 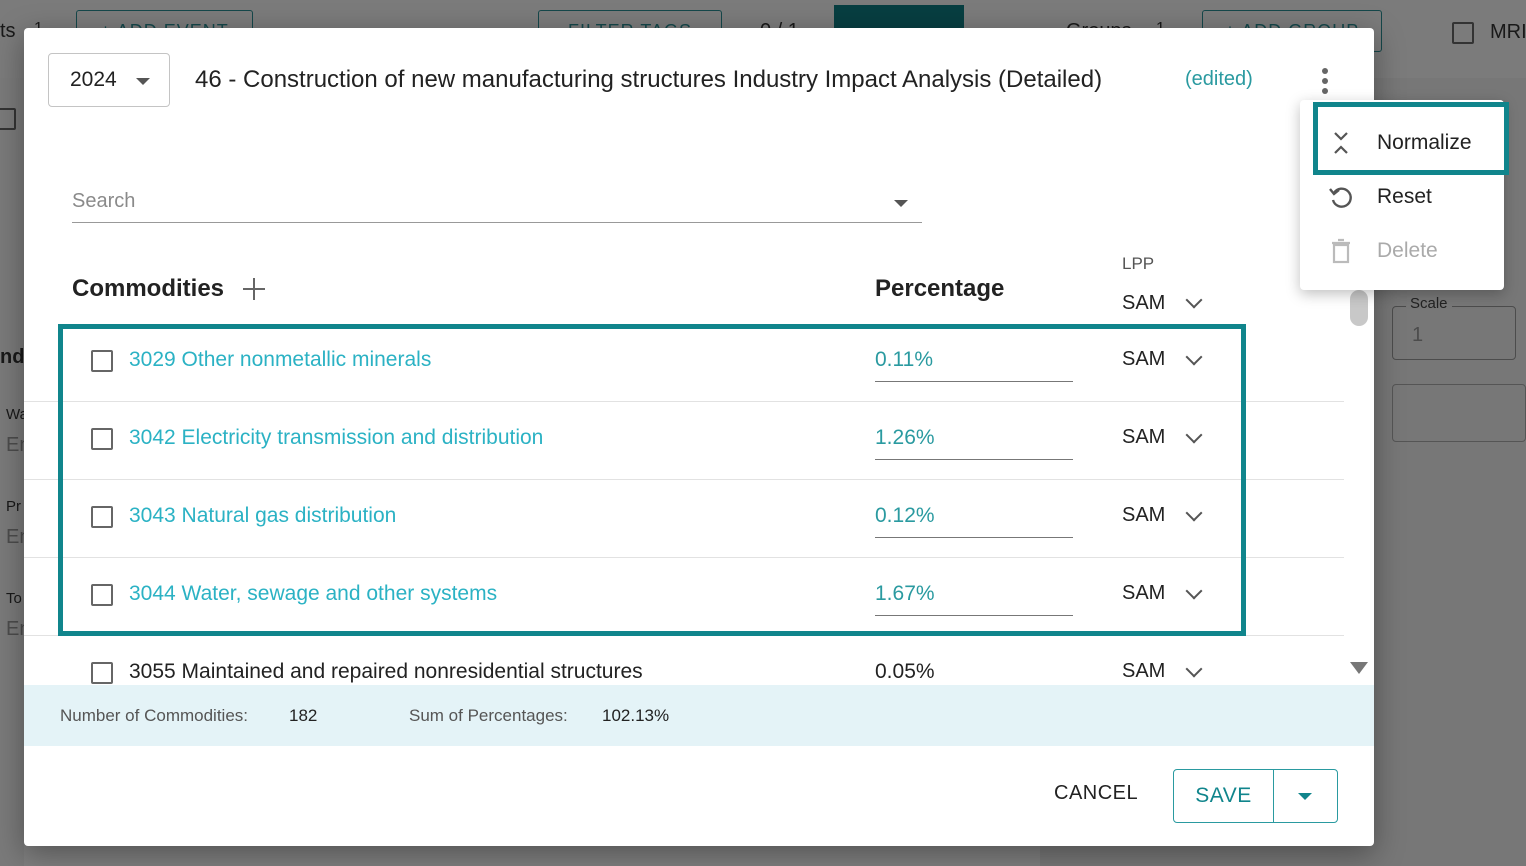 What do you see at coordinates (1194, 300) in the screenshot?
I see `lpp-header-chevron-icon` at bounding box center [1194, 300].